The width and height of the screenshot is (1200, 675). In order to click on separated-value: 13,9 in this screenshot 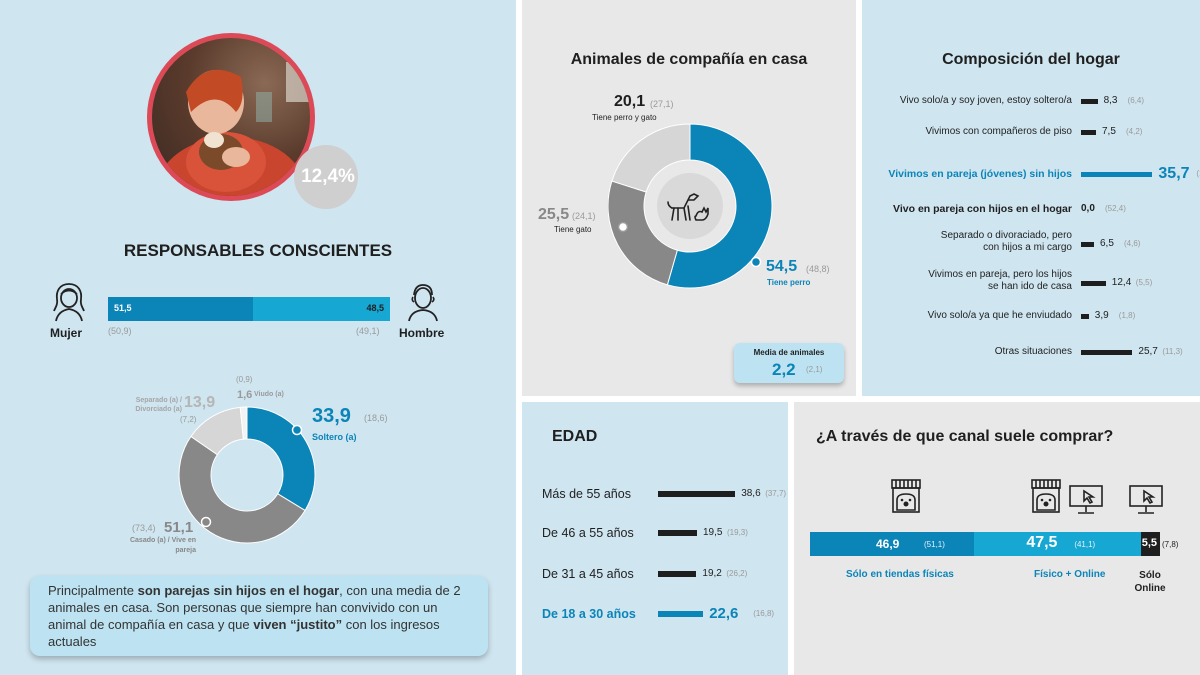, I will do `click(200, 402)`.